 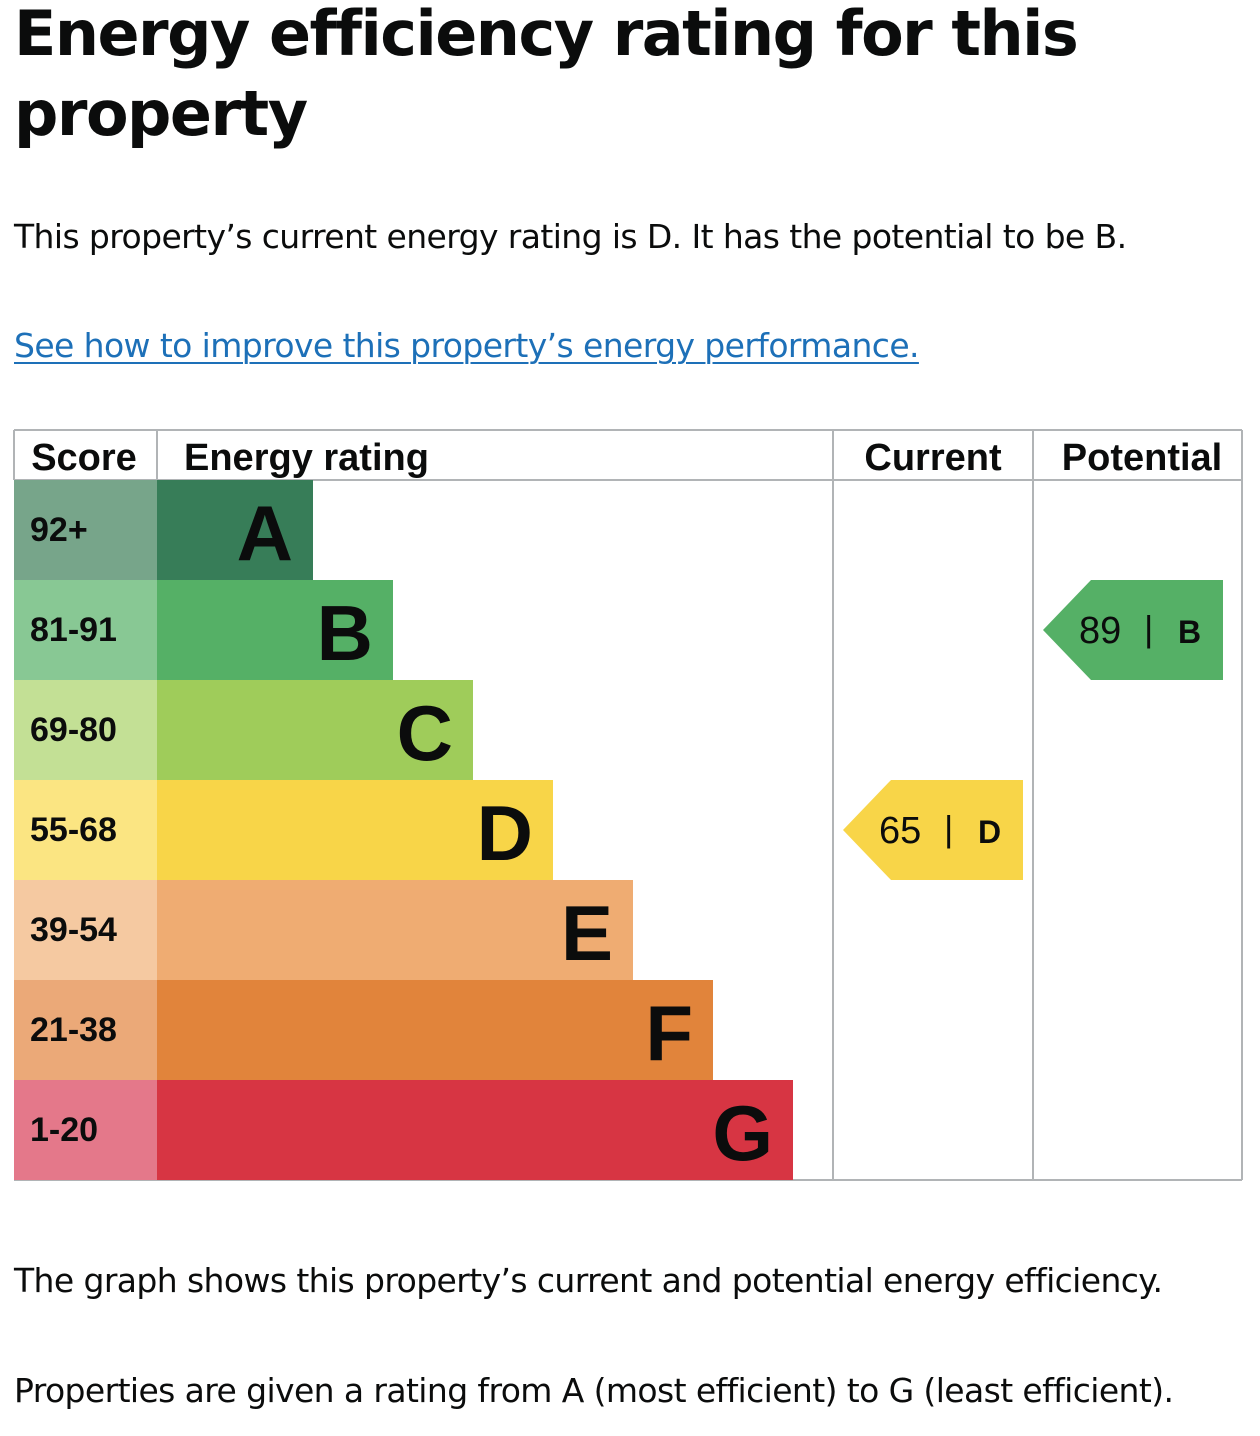 I want to click on rating-bar-d, so click(x=355, y=830).